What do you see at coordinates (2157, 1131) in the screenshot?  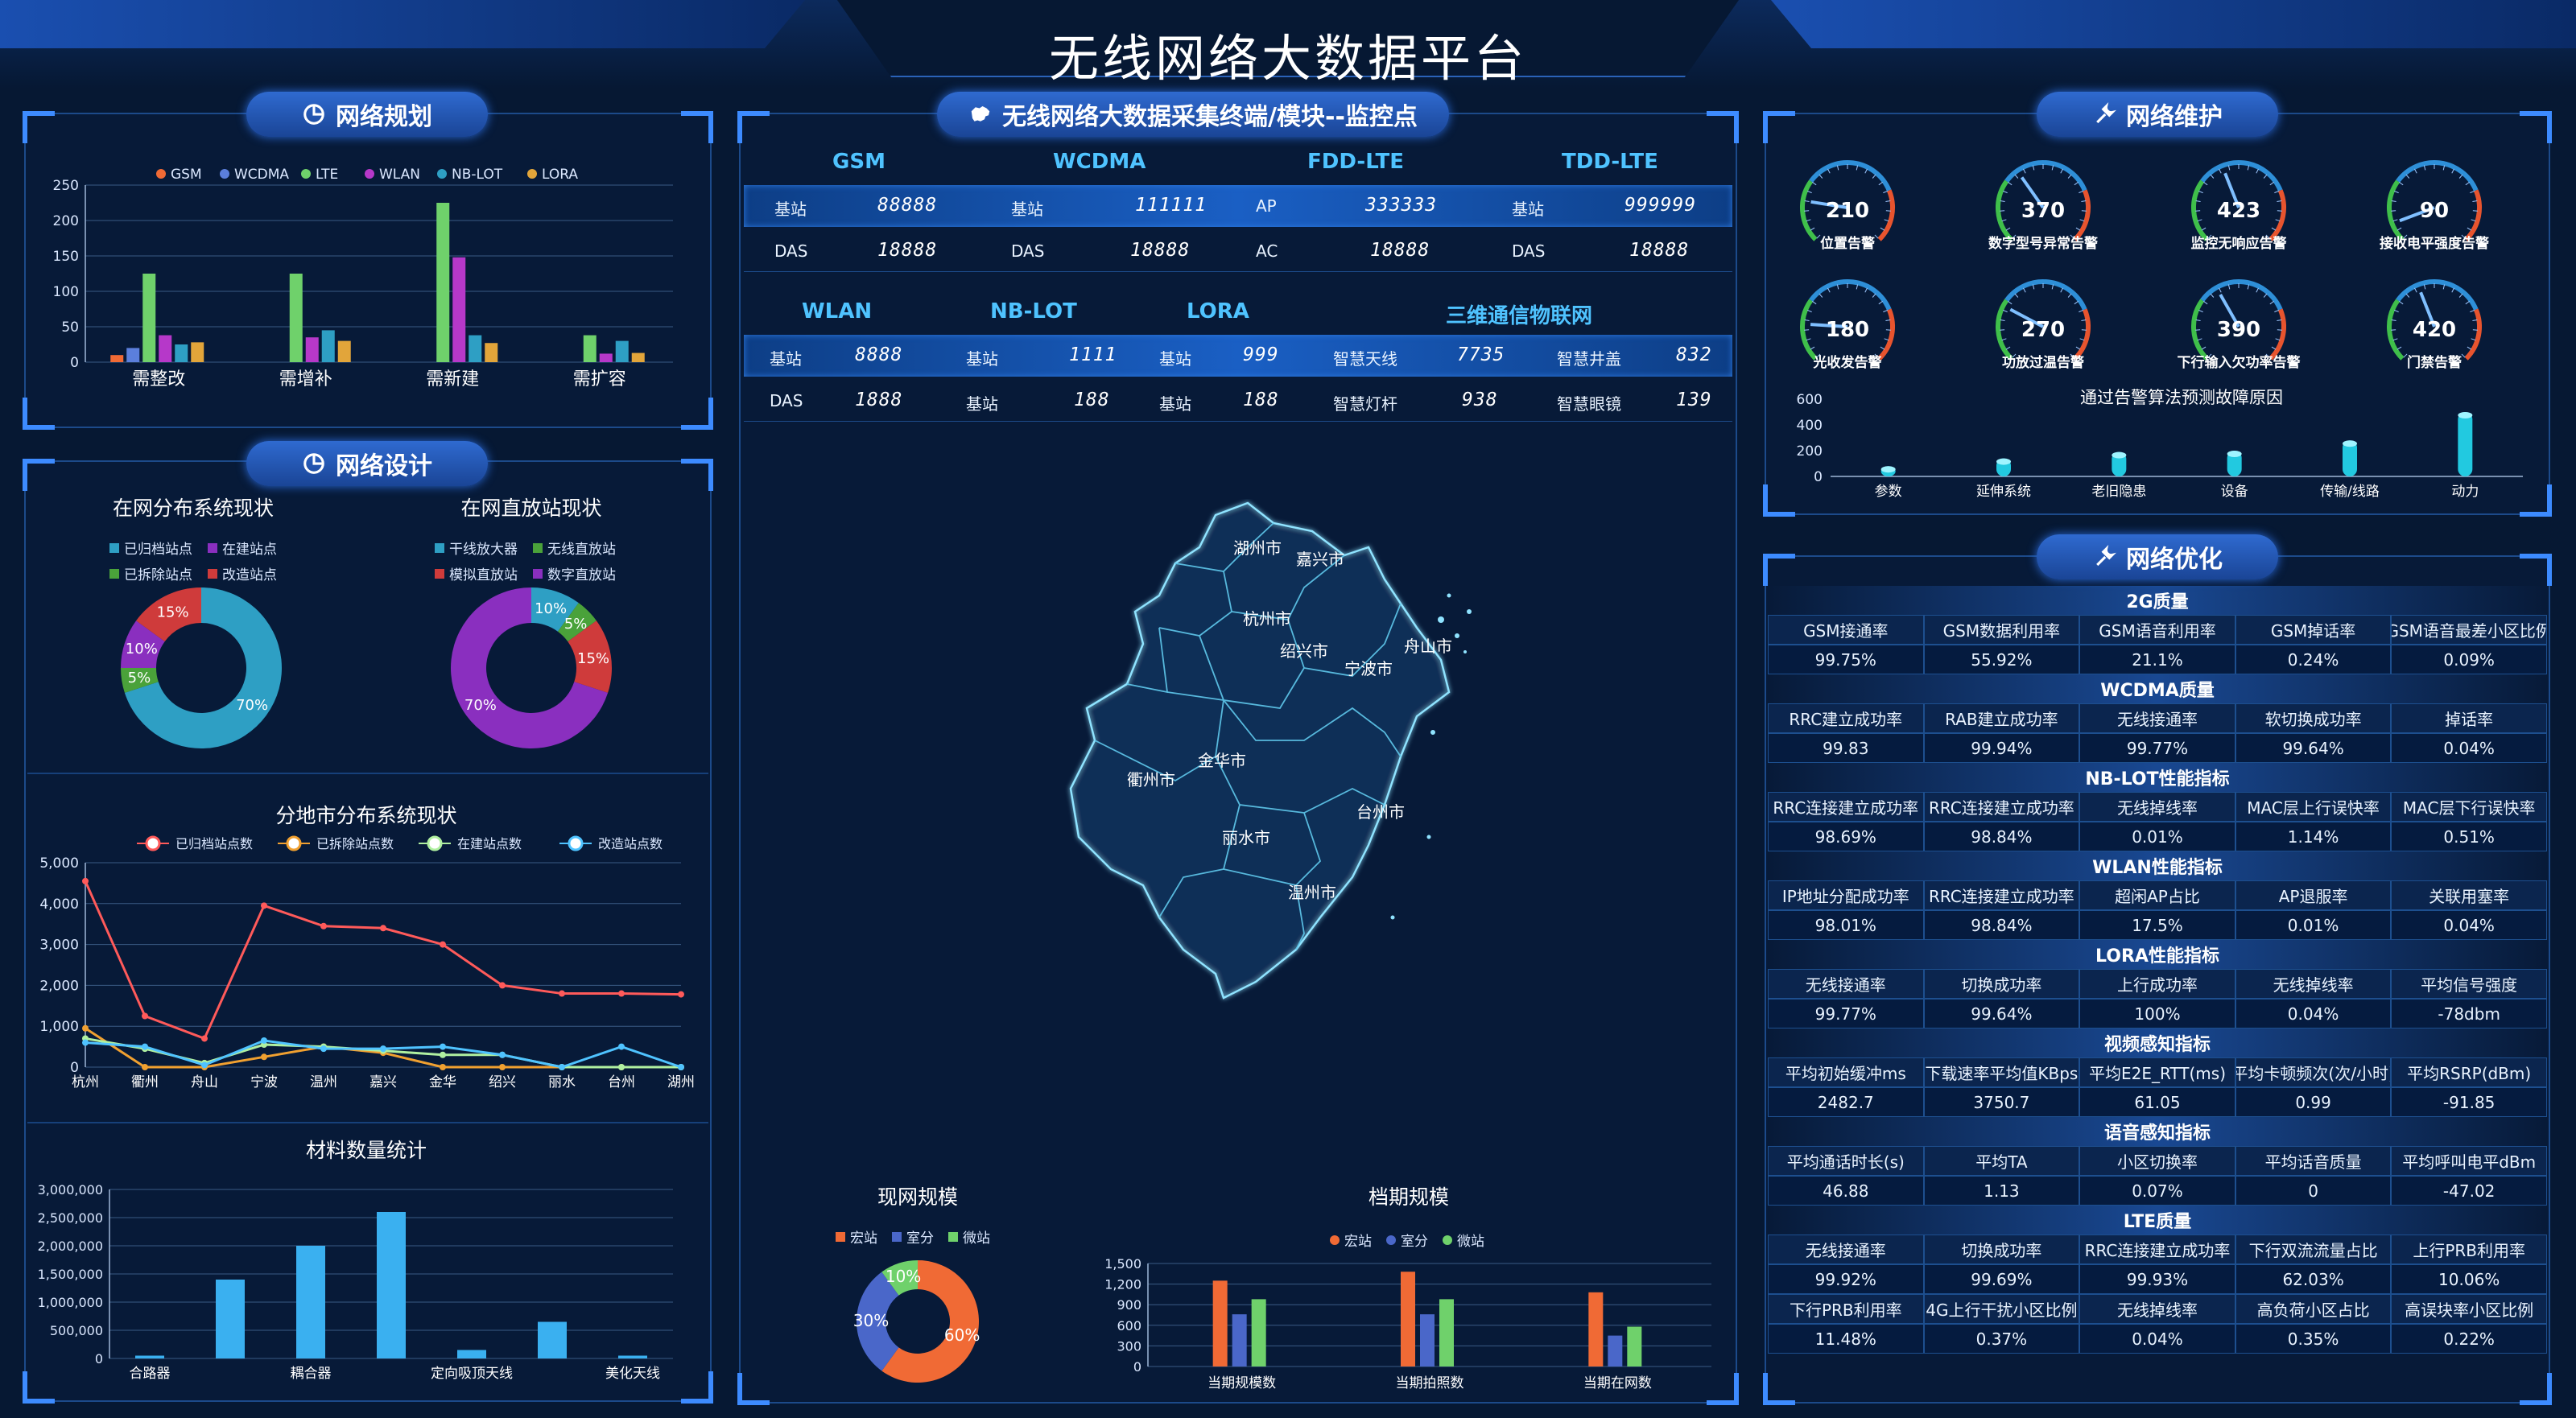 I see `section-title: 语音感知指标` at bounding box center [2157, 1131].